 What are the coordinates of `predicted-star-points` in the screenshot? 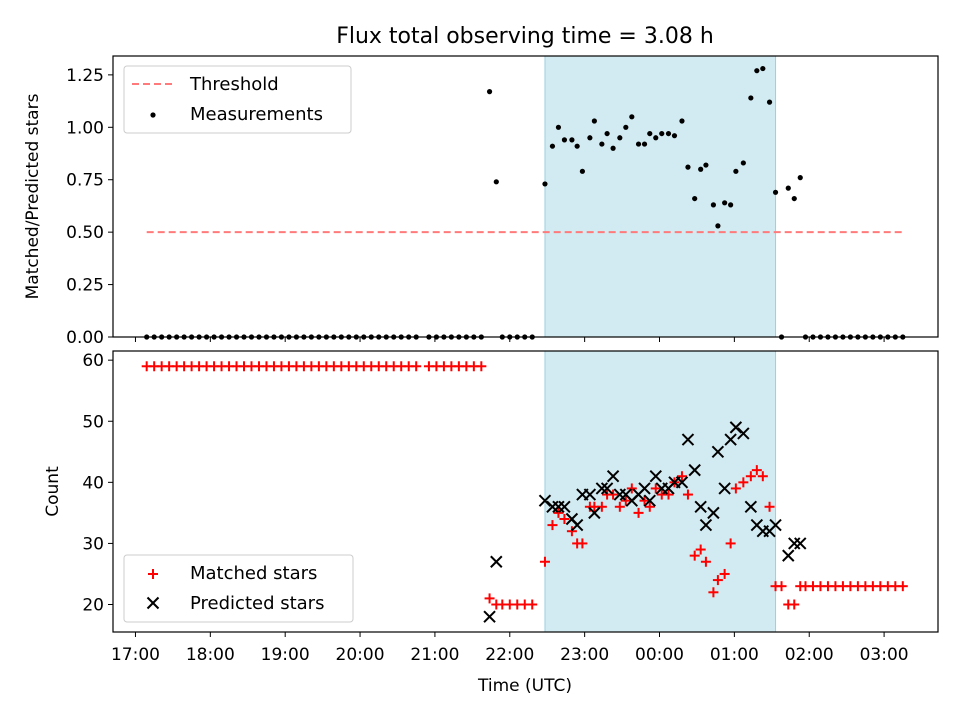 It's located at (645, 522).